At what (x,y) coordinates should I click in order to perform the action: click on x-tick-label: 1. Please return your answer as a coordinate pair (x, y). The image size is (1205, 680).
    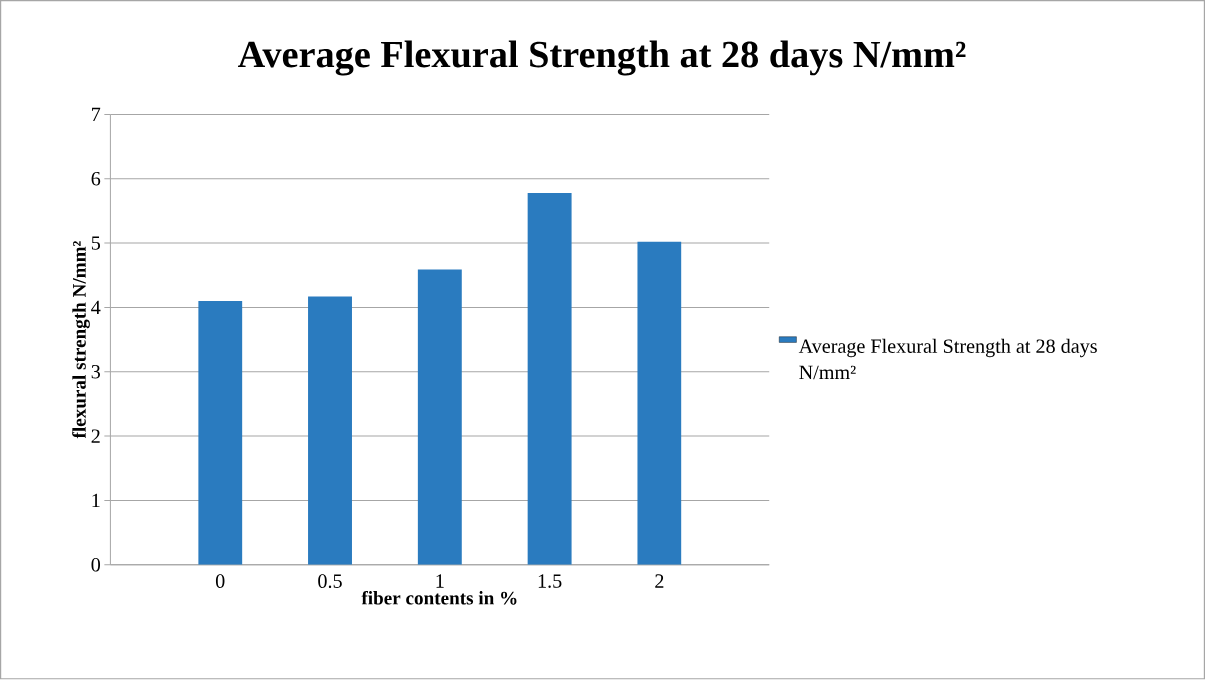
    Looking at the image, I should click on (440, 581).